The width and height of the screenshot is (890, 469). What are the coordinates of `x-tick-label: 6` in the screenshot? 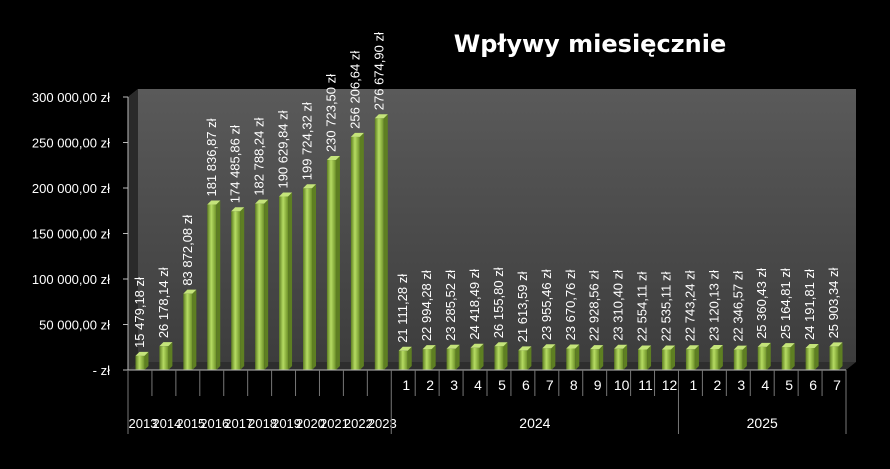 It's located at (526, 385).